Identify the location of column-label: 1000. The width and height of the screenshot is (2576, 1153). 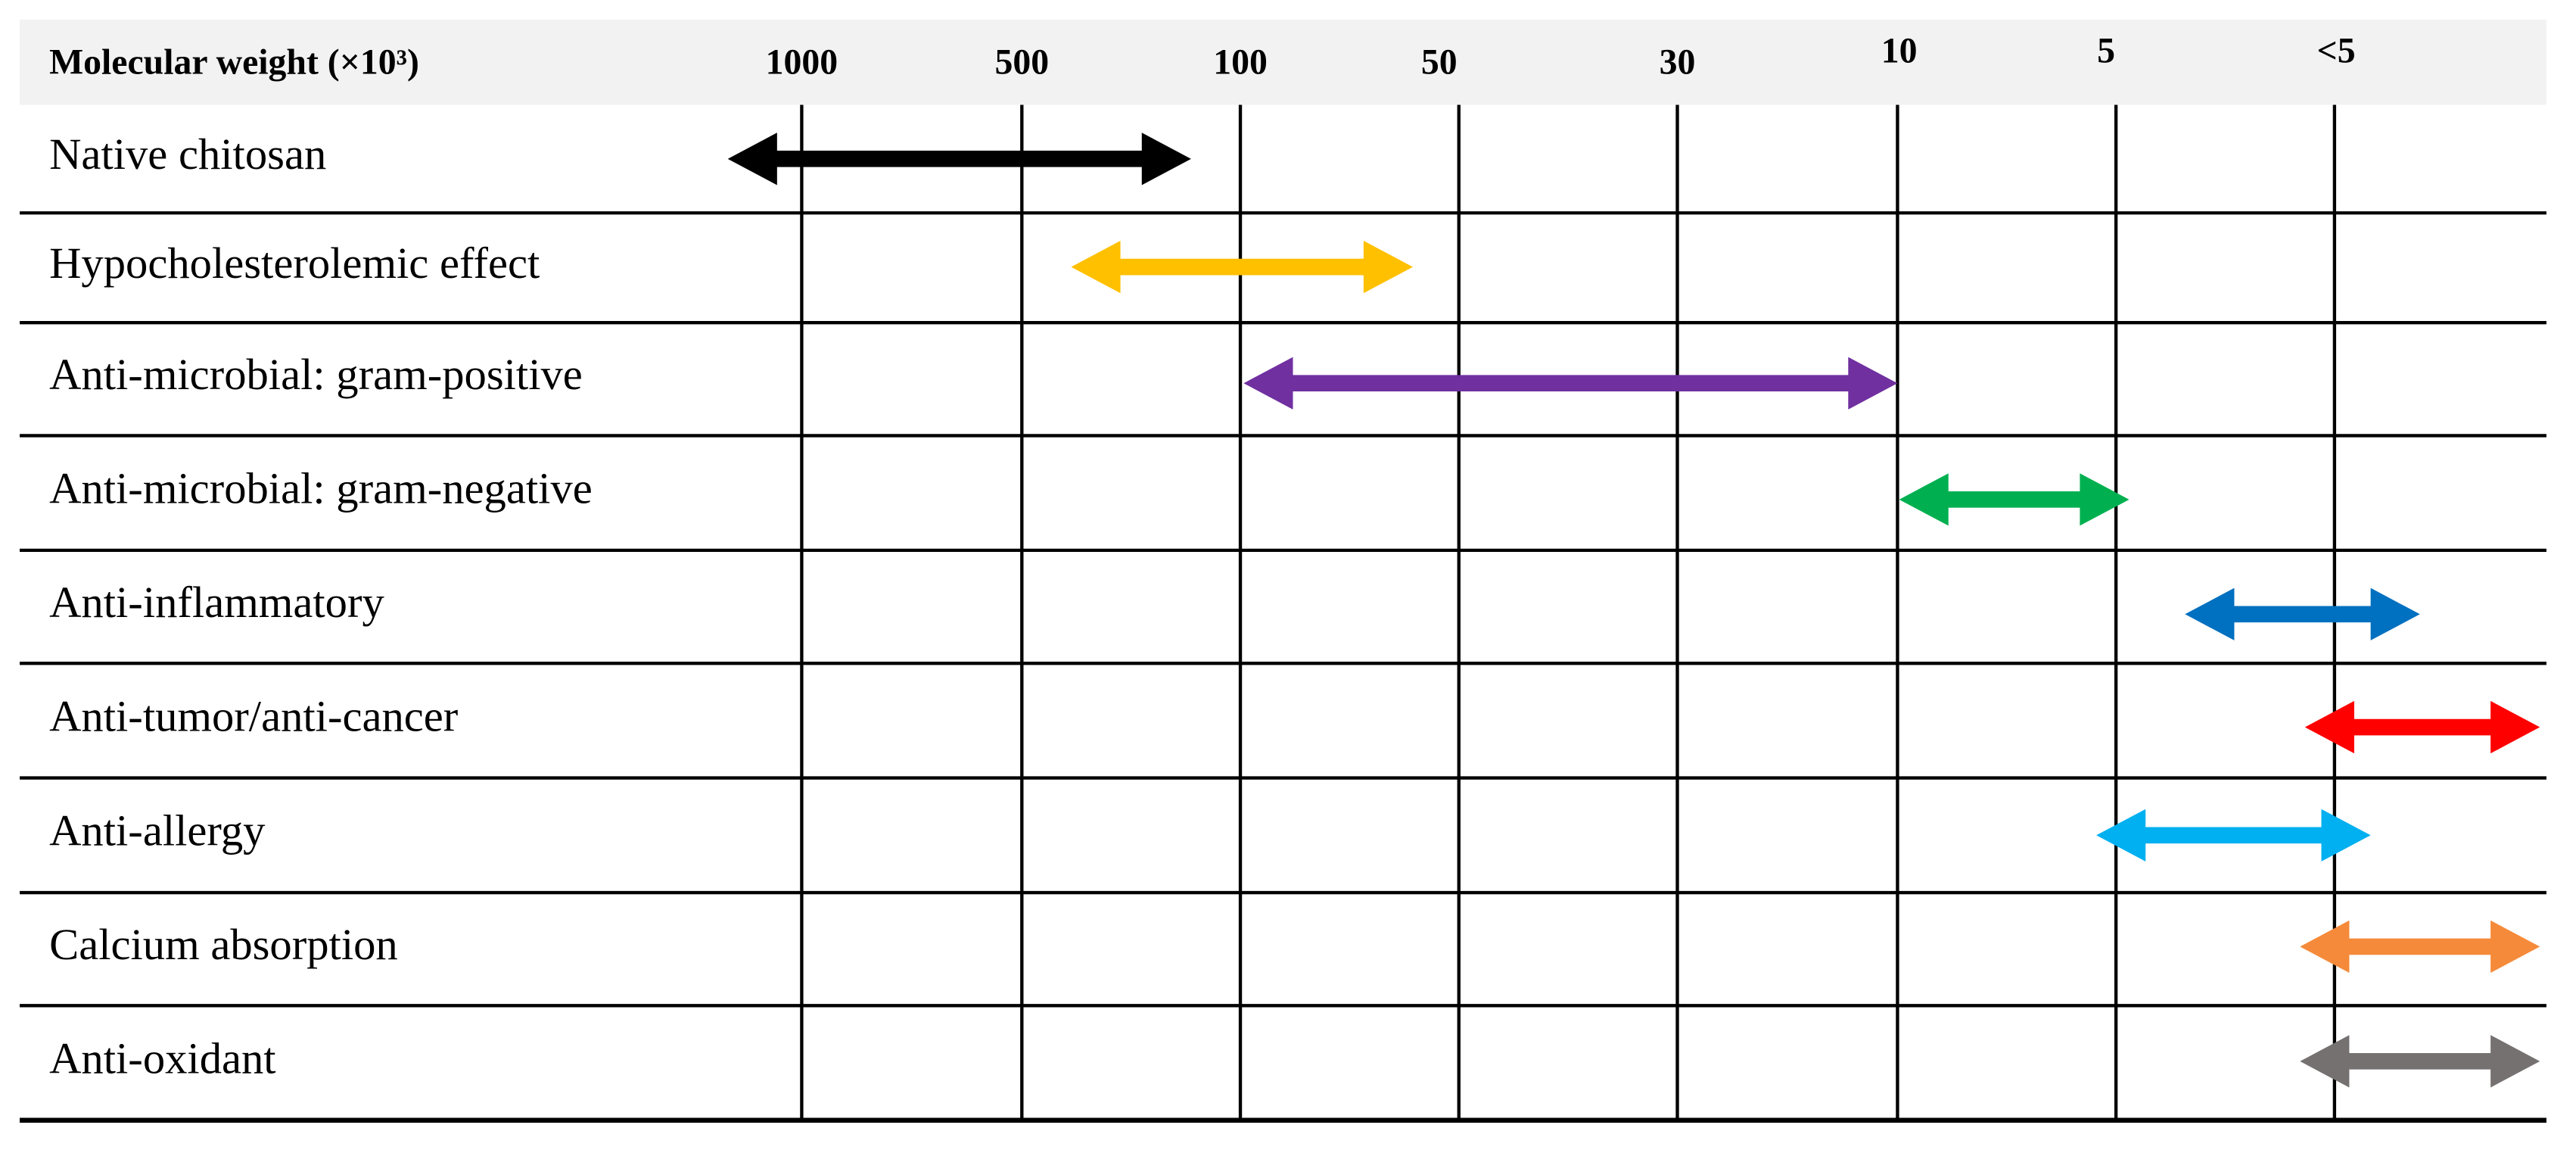
(802, 63).